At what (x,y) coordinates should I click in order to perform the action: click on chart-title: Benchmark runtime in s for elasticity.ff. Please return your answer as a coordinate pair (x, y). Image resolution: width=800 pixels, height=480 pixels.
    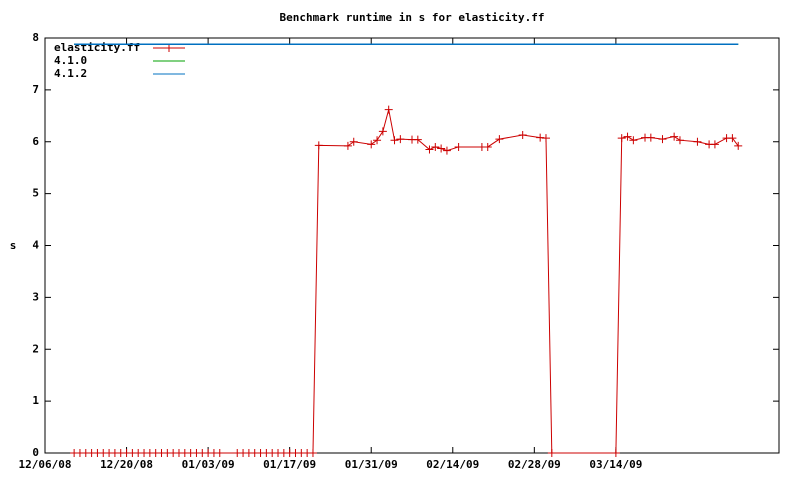
    Looking at the image, I should click on (412, 17).